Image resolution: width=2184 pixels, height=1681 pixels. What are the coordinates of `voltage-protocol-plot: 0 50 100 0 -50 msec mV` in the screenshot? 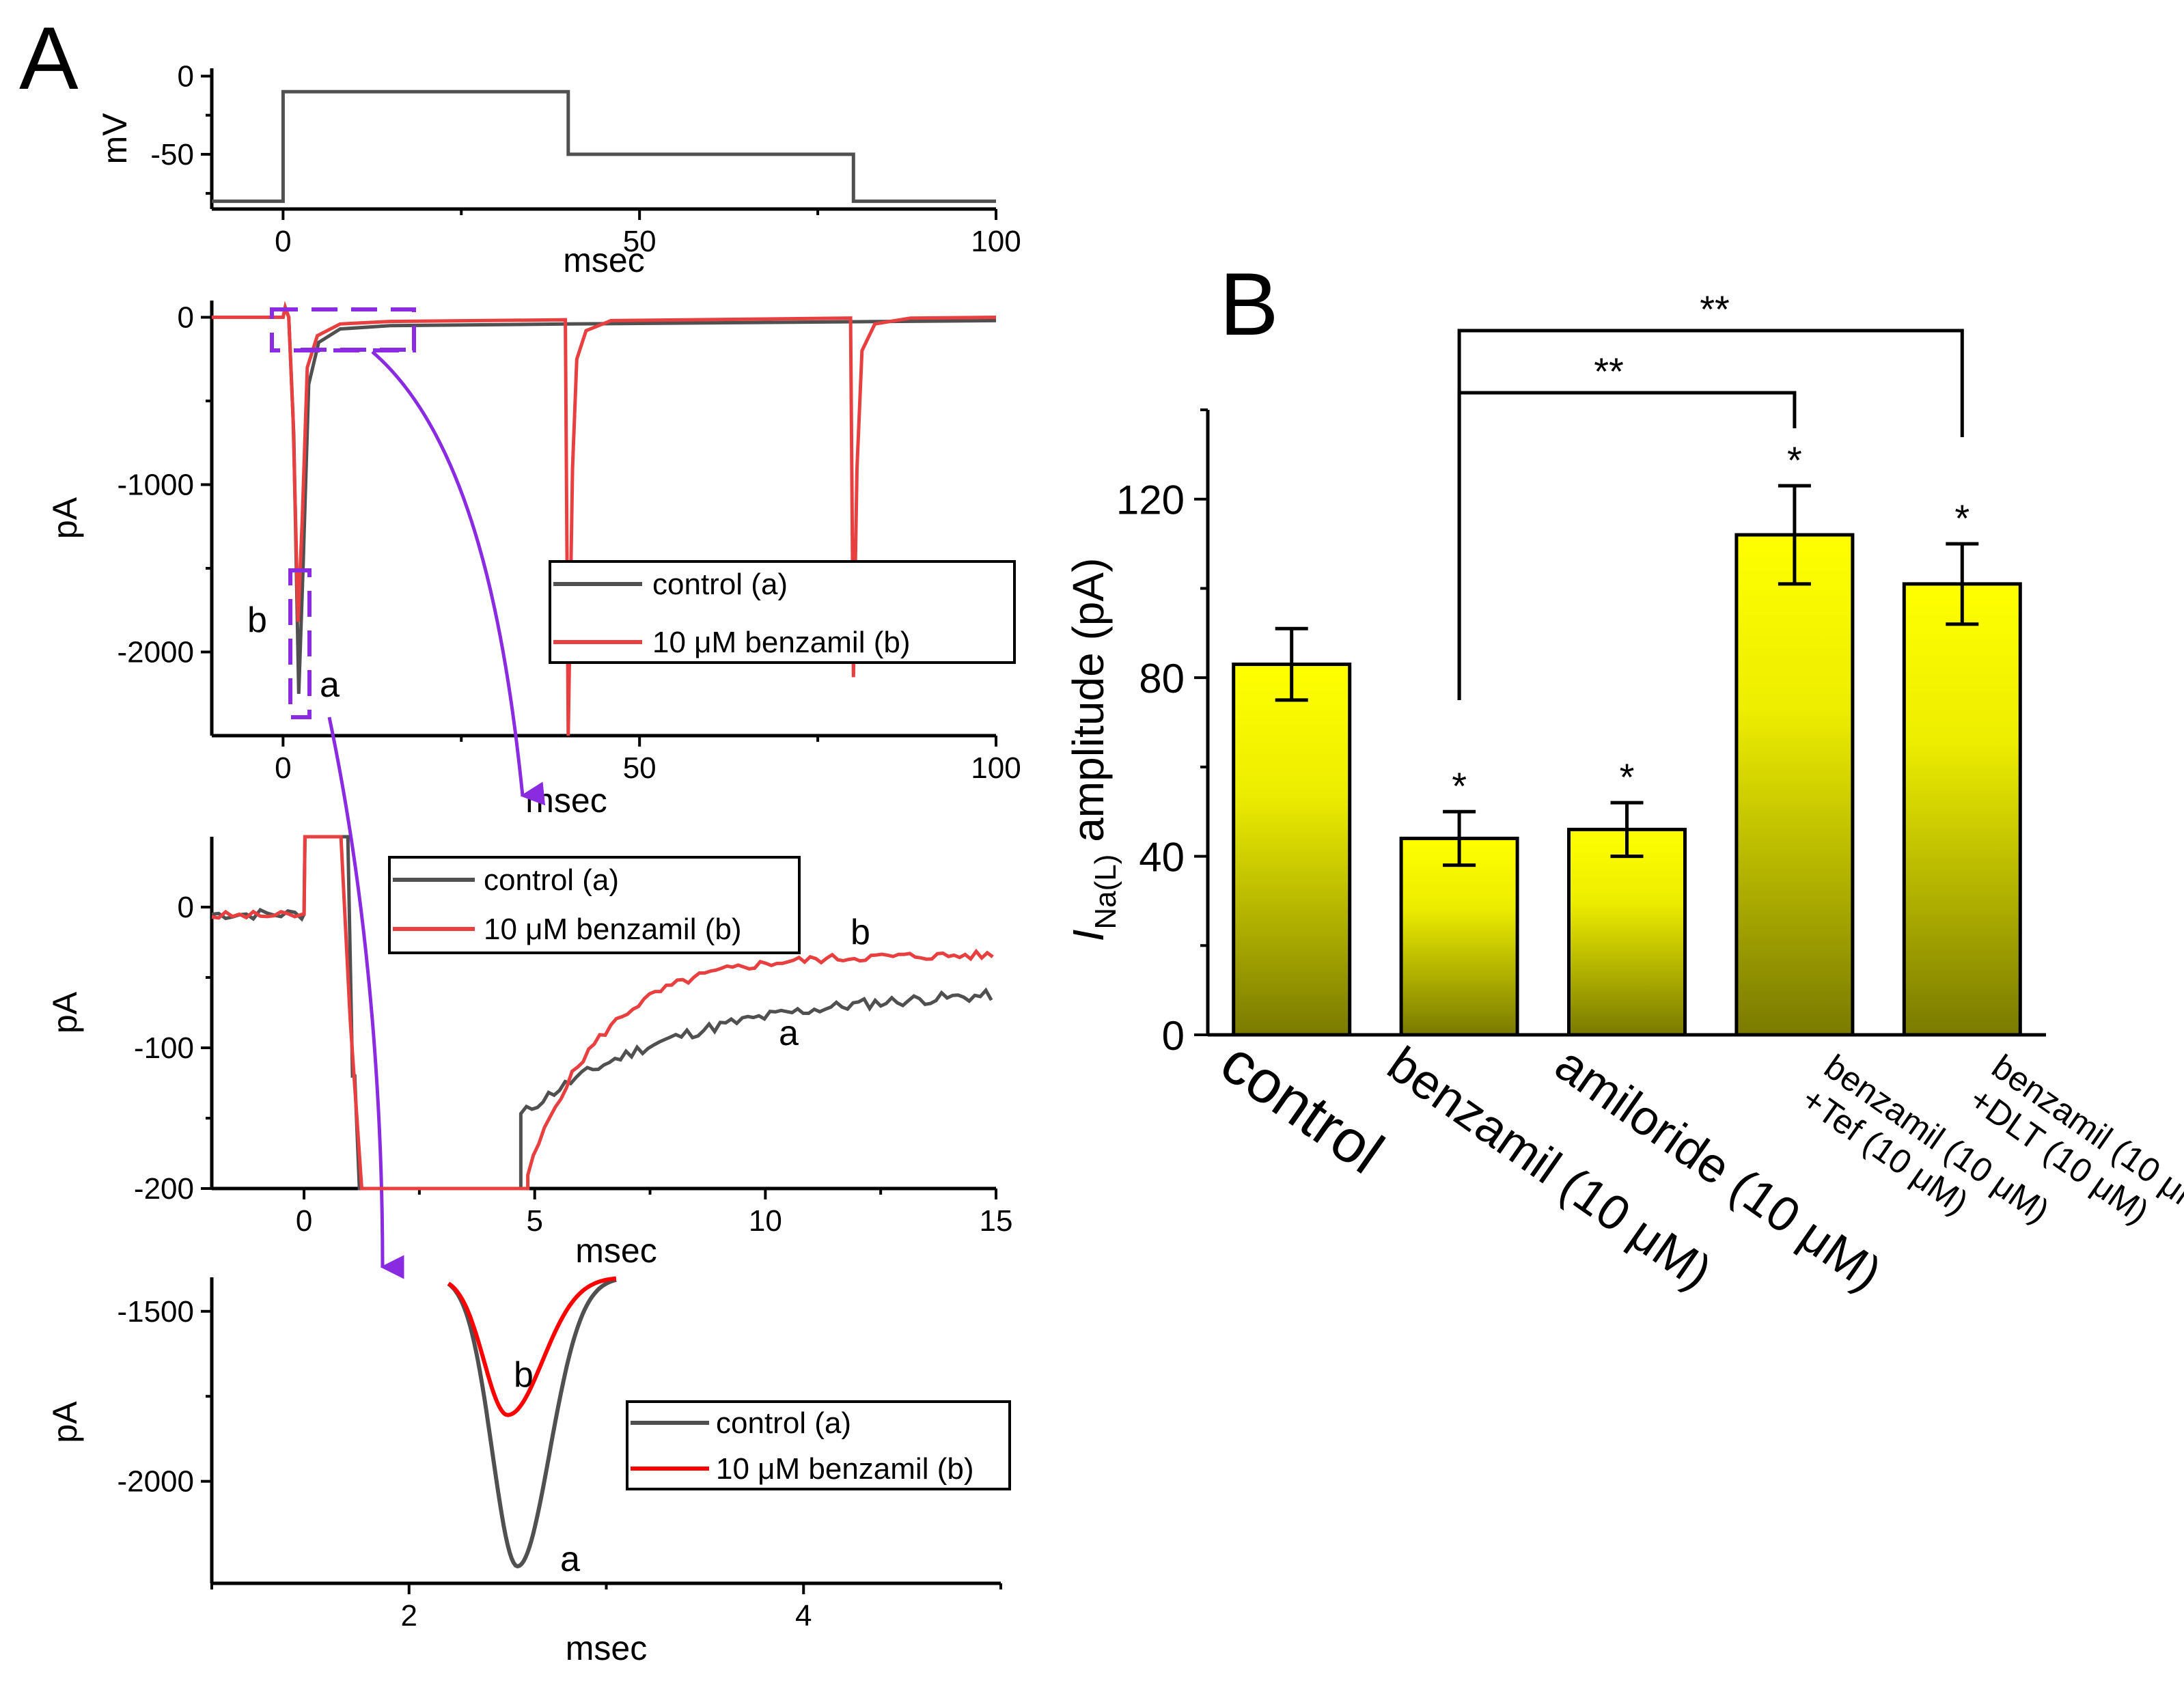 It's located at (558, 169).